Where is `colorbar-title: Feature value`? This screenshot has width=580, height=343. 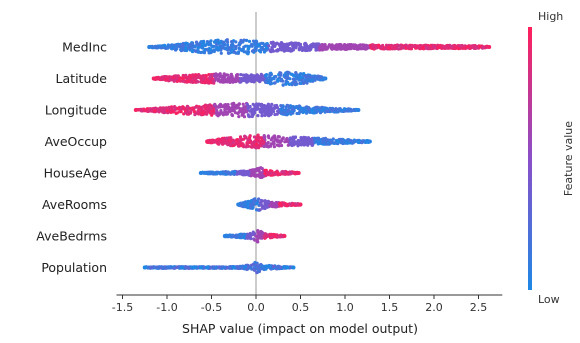
colorbar-title: Feature value is located at coordinates (568, 158).